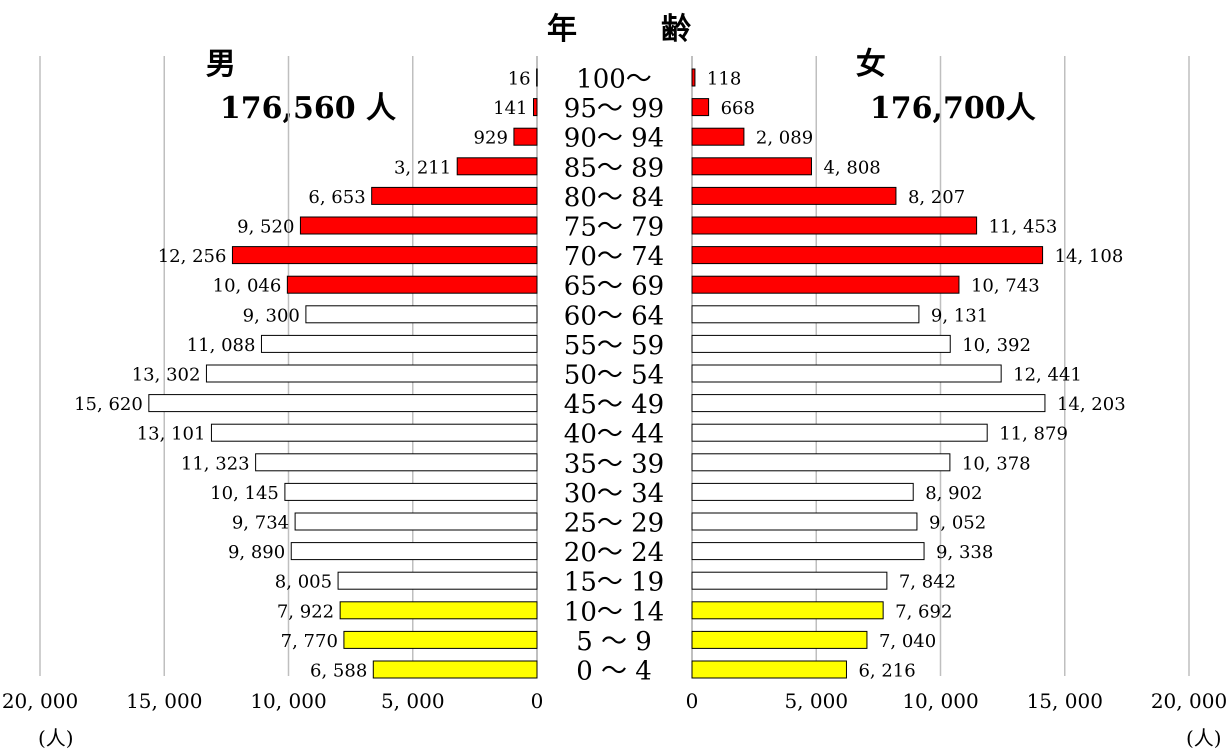 Image resolution: width=1228 pixels, height=753 pixels. What do you see at coordinates (108, 404) in the screenshot?
I see `male-value-label-11: 15, 620` at bounding box center [108, 404].